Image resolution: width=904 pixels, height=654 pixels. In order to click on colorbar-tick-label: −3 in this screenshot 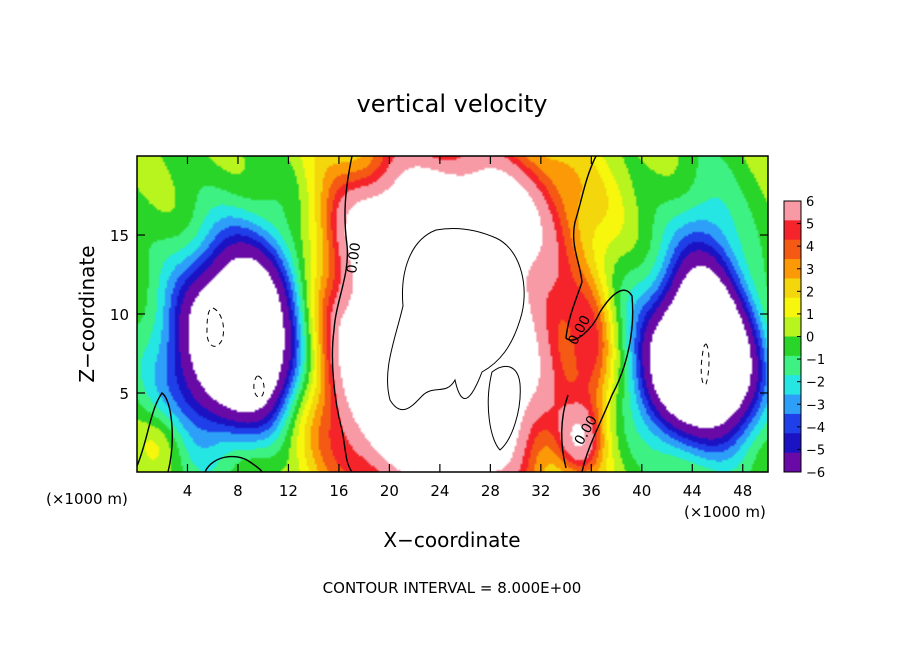, I will do `click(815, 405)`.